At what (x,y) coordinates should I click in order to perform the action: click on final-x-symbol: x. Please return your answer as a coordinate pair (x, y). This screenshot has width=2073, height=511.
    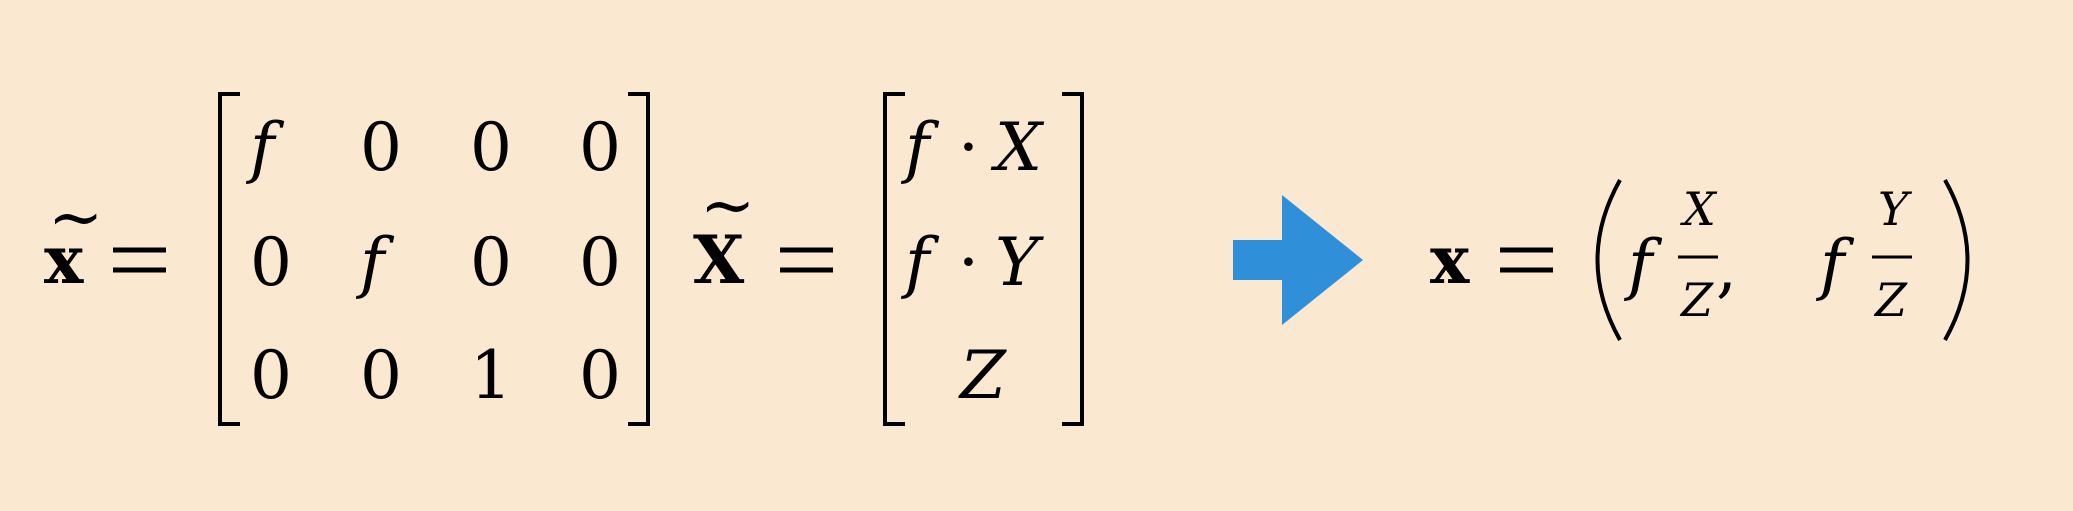
    Looking at the image, I should click on (1450, 260).